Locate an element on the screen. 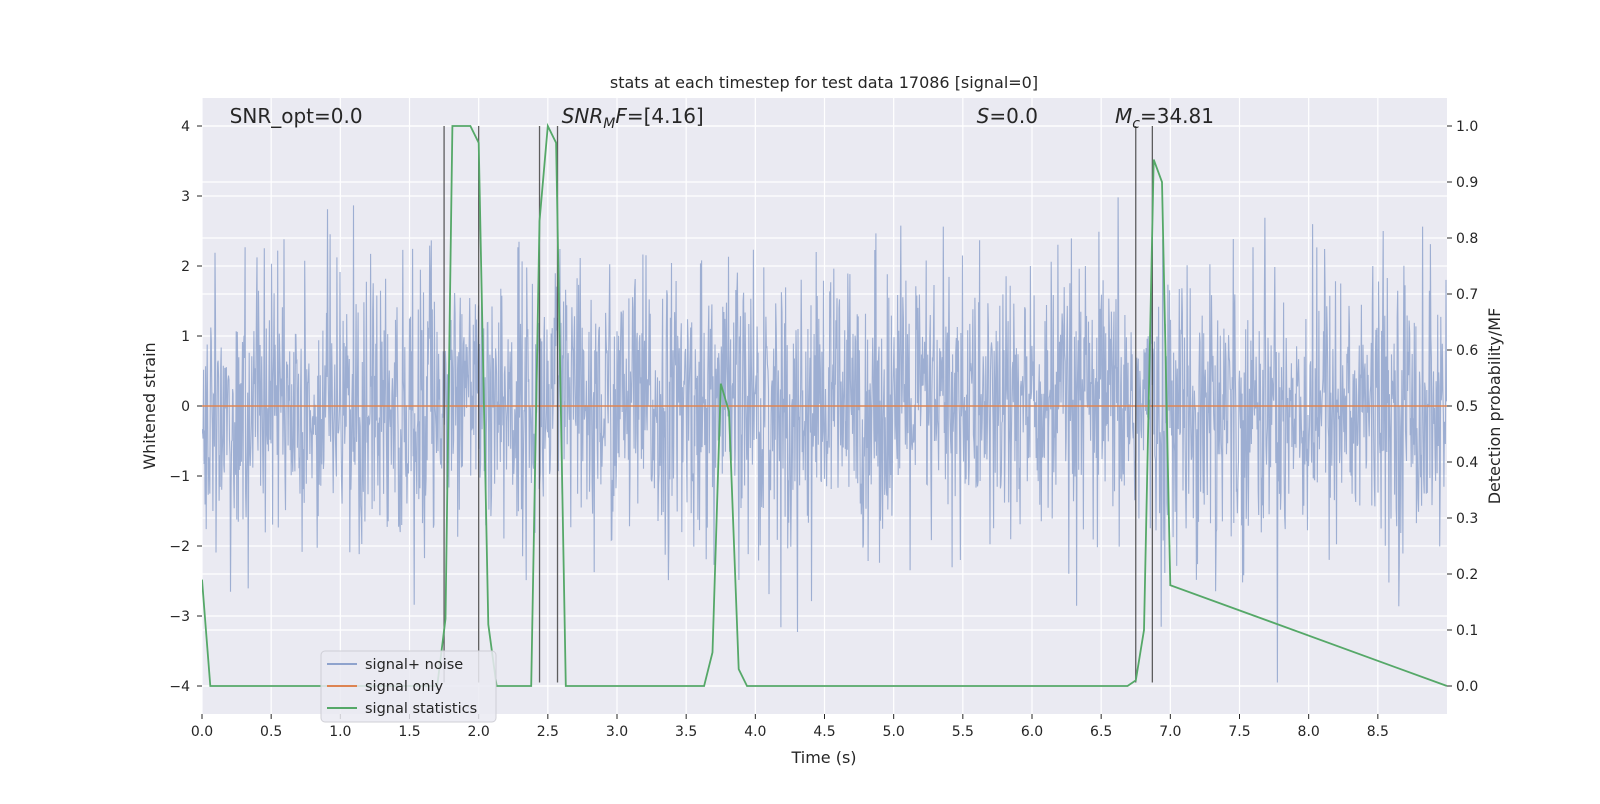 The height and width of the screenshot is (804, 1600). legend-label: signal+ noise is located at coordinates (414, 665).